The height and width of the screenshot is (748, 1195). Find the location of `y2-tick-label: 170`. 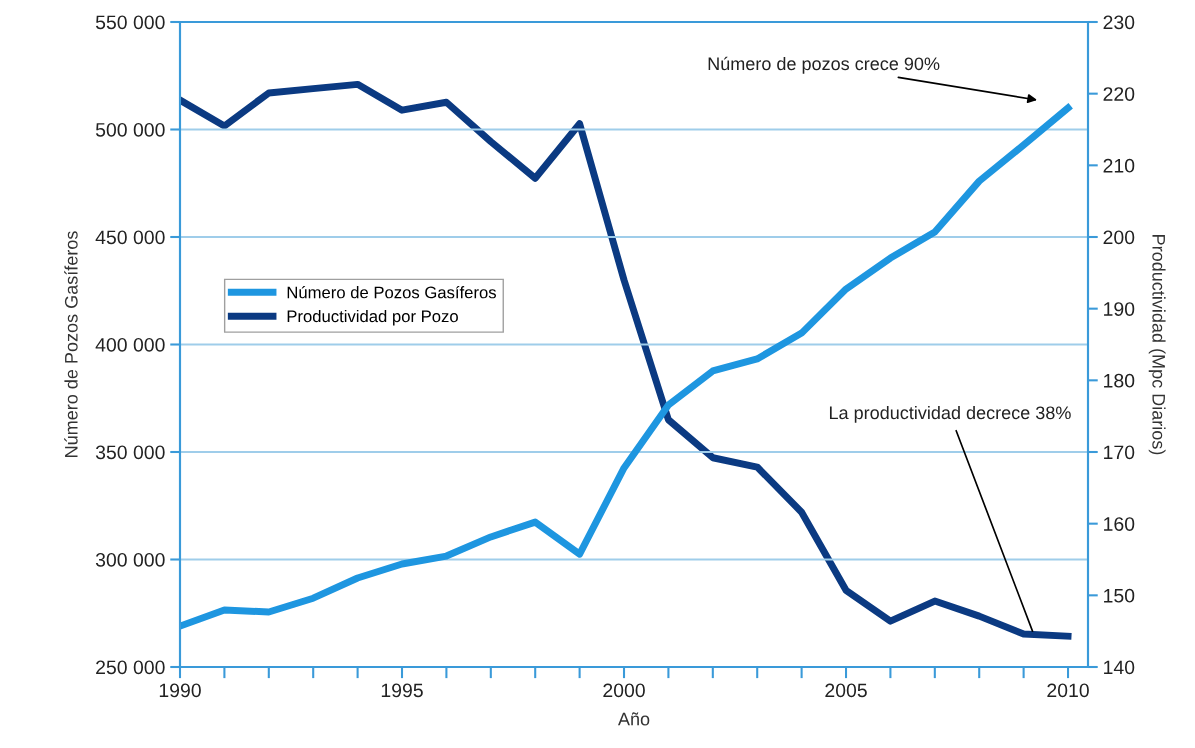

y2-tick-label: 170 is located at coordinates (1119, 452).